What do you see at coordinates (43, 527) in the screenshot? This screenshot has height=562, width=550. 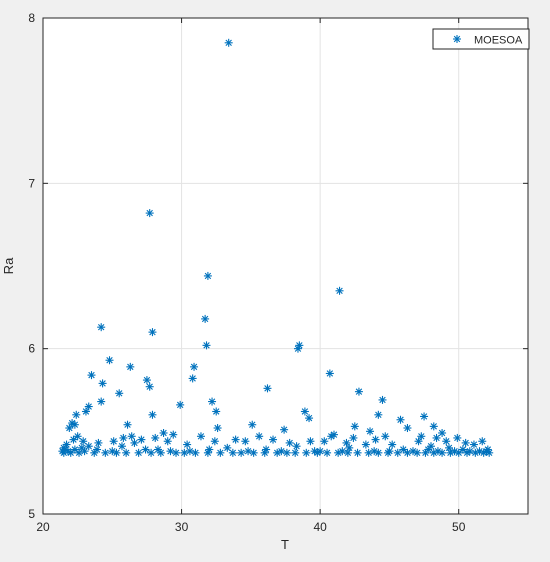 I see `x-tick-label: 20` at bounding box center [43, 527].